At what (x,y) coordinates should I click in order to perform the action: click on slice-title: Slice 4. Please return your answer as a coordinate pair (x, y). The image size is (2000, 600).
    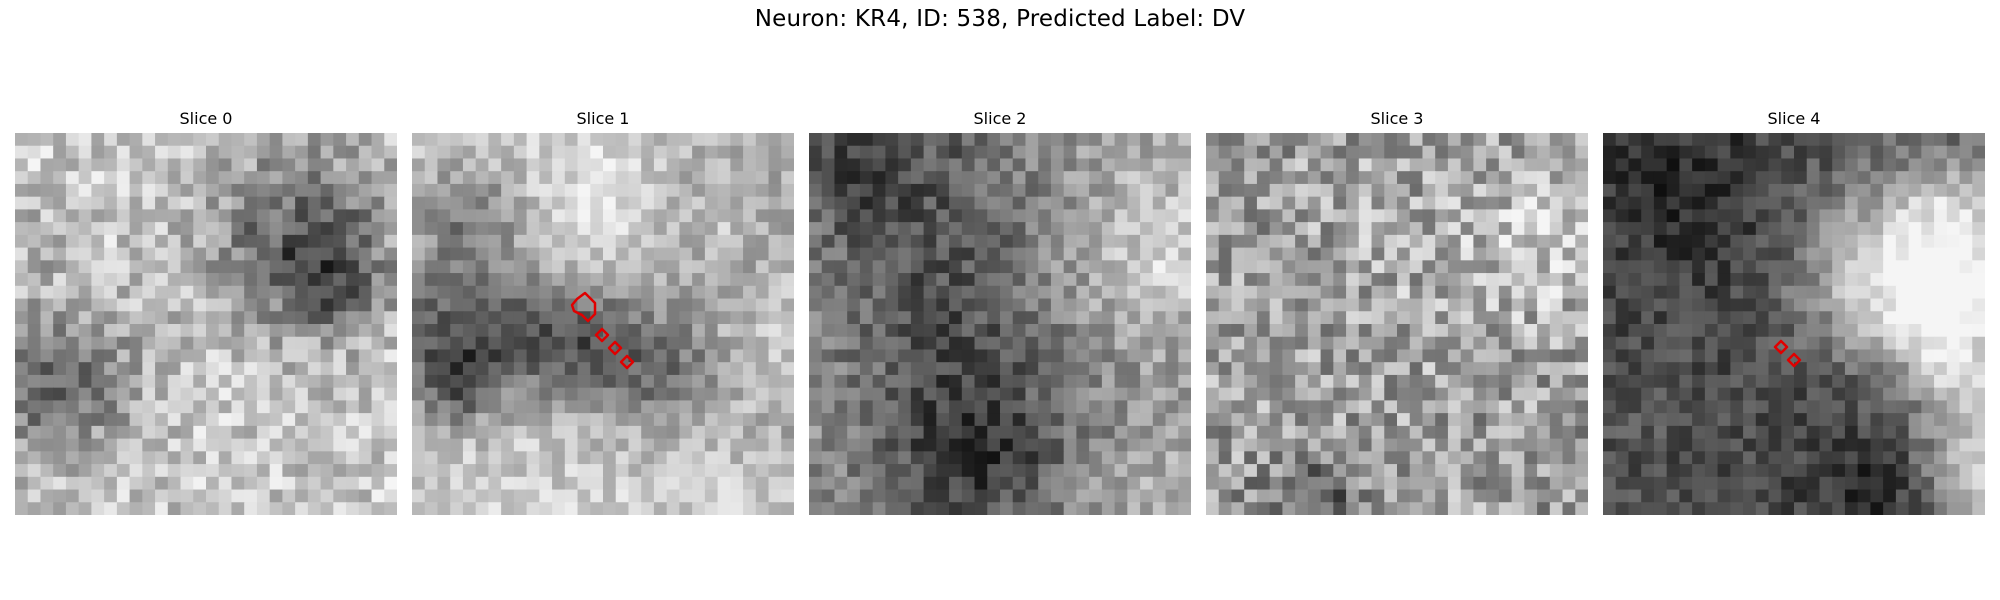
    Looking at the image, I should click on (1794, 118).